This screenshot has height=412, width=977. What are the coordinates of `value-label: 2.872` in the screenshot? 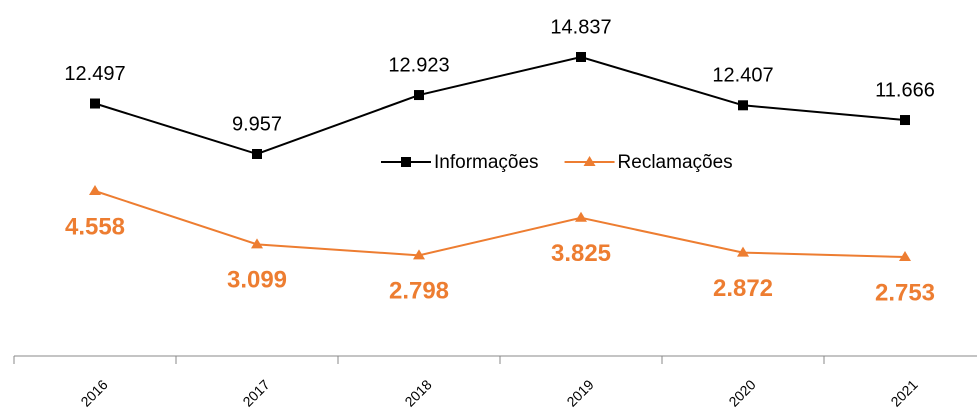 It's located at (743, 288).